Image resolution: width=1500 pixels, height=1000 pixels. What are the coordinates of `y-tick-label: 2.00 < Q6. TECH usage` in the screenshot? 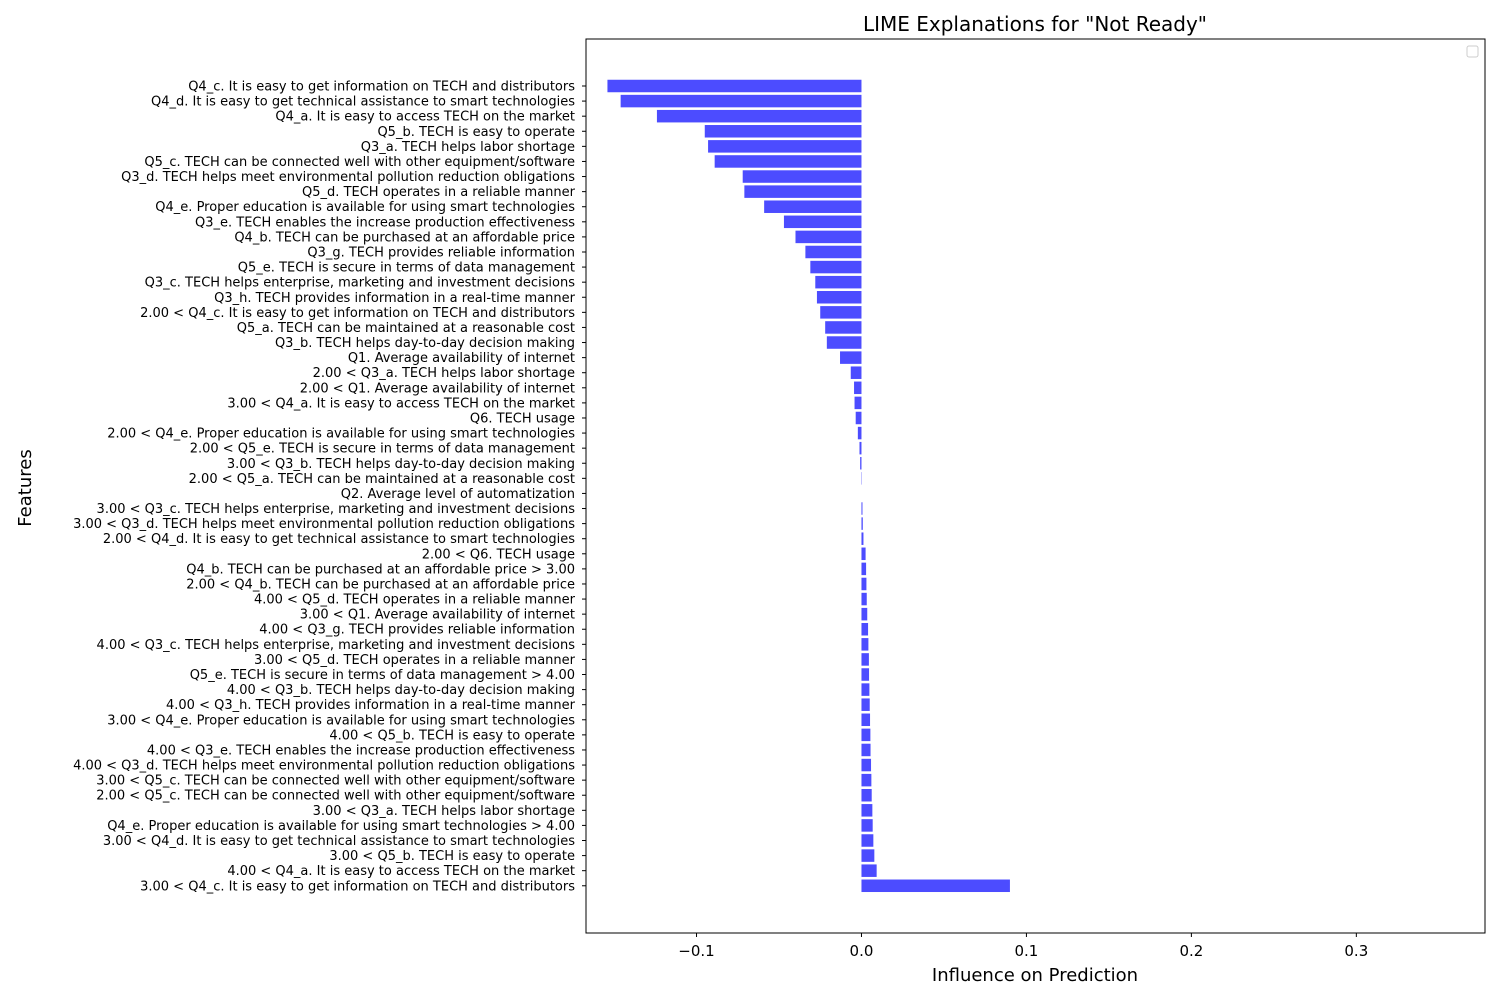 It's located at (498, 554).